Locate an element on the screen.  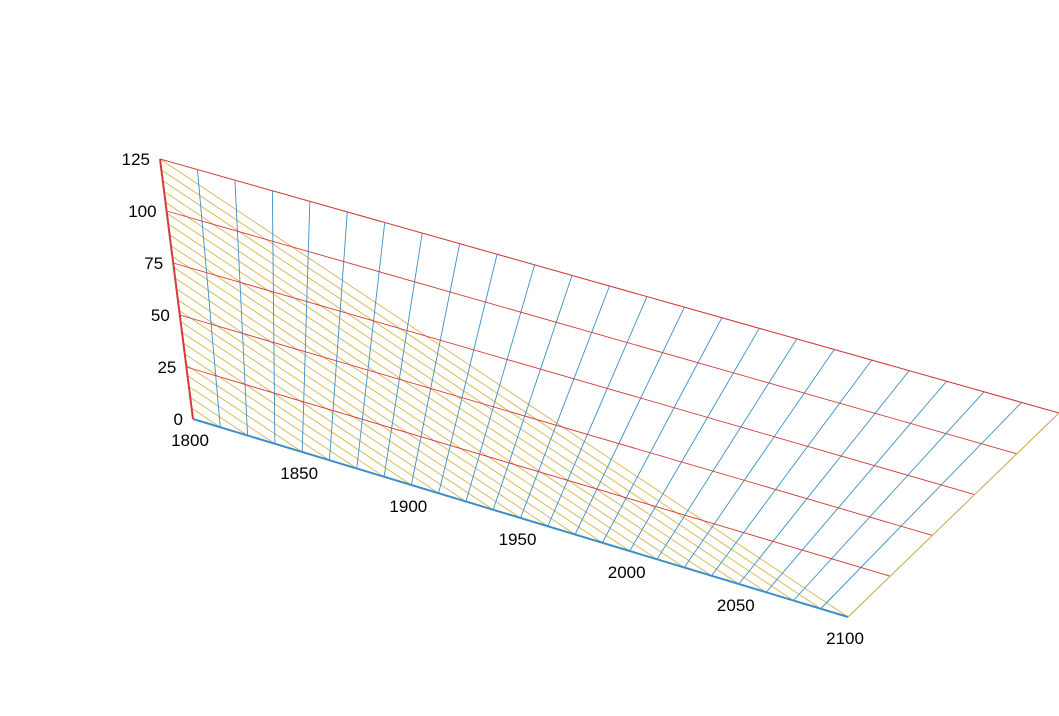
axis-b-tick-label: 25 is located at coordinates (166, 367).